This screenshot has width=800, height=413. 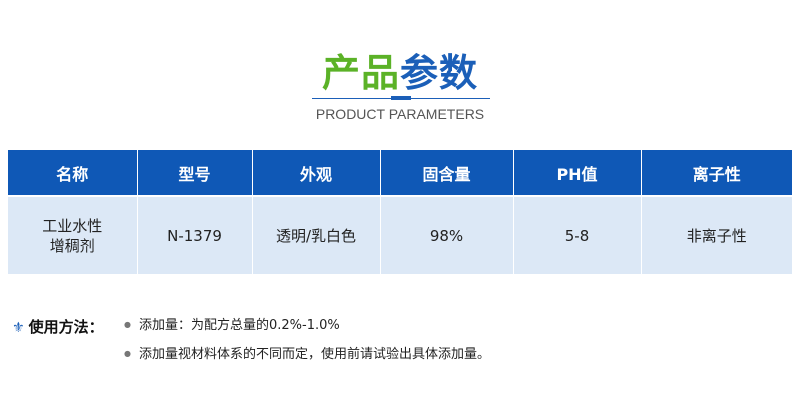 What do you see at coordinates (316, 235) in the screenshot?
I see `cell-appearance: 透明/乳白色` at bounding box center [316, 235].